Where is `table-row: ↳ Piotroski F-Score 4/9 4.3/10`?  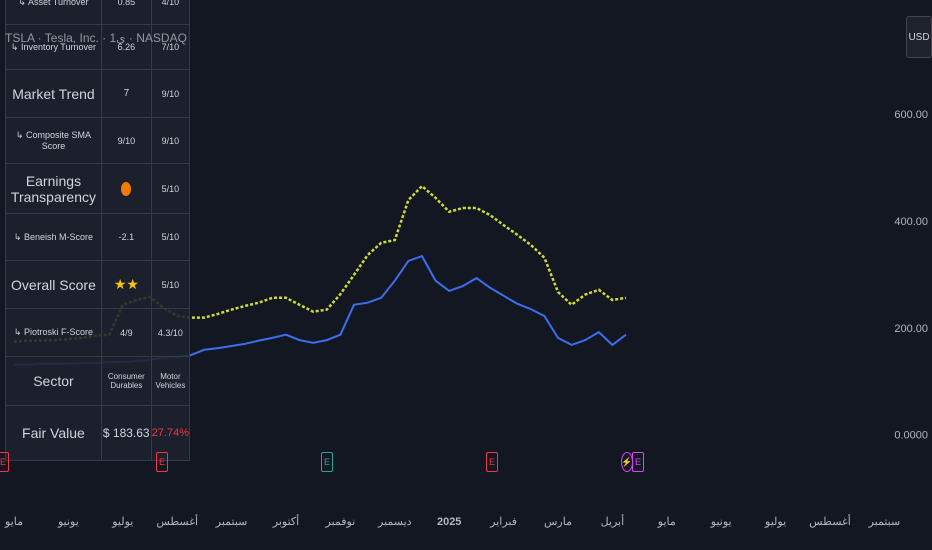 table-row: ↳ Piotroski F-Score 4/9 4.3/10 is located at coordinates (97, 333).